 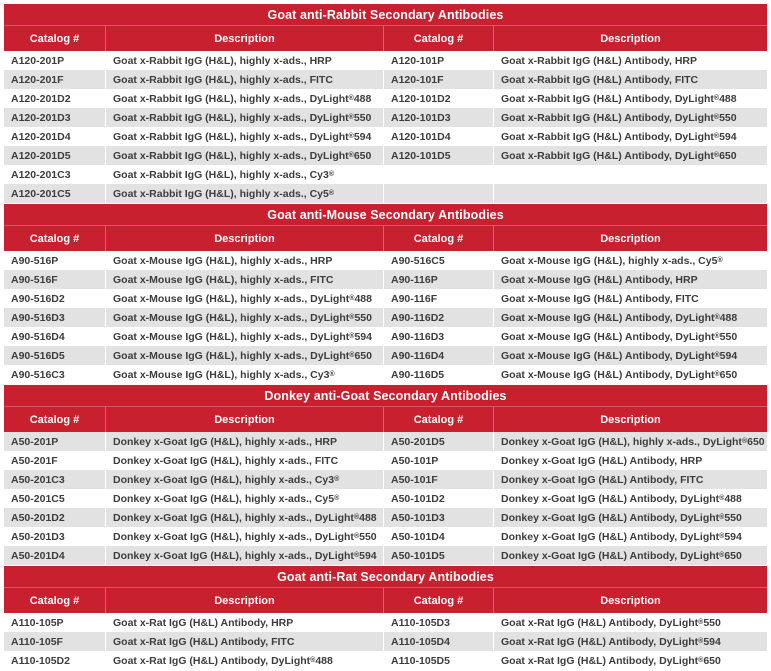 What do you see at coordinates (438, 555) in the screenshot?
I see `catalog-number-cell: A50-101D5` at bounding box center [438, 555].